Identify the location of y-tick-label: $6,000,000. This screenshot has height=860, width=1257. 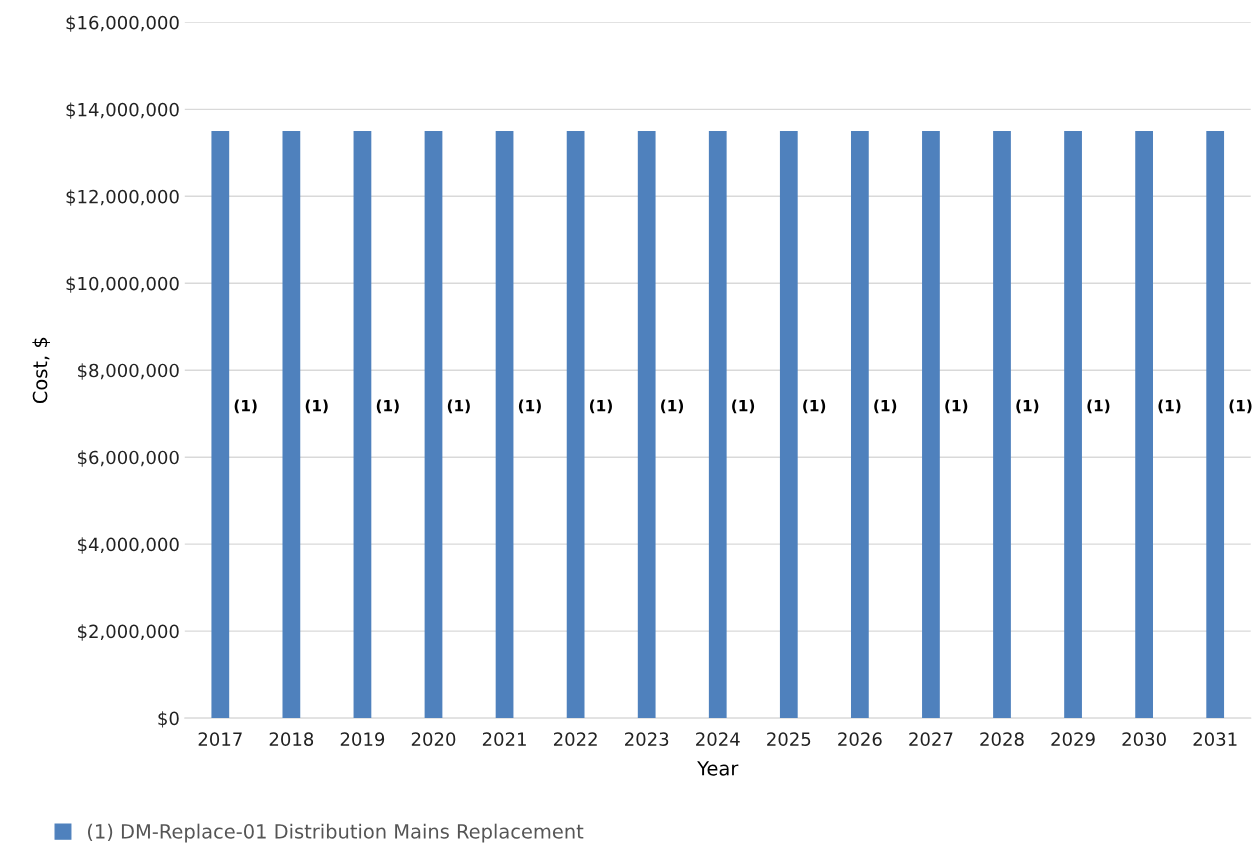
(128, 458).